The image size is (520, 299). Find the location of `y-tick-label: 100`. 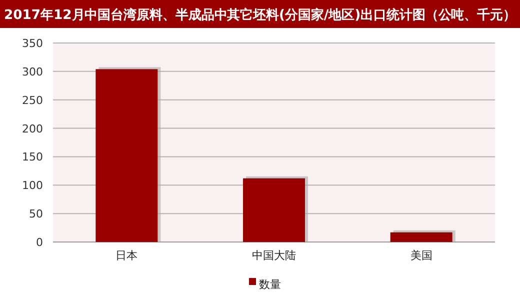

y-tick-label: 100 is located at coordinates (32, 185).